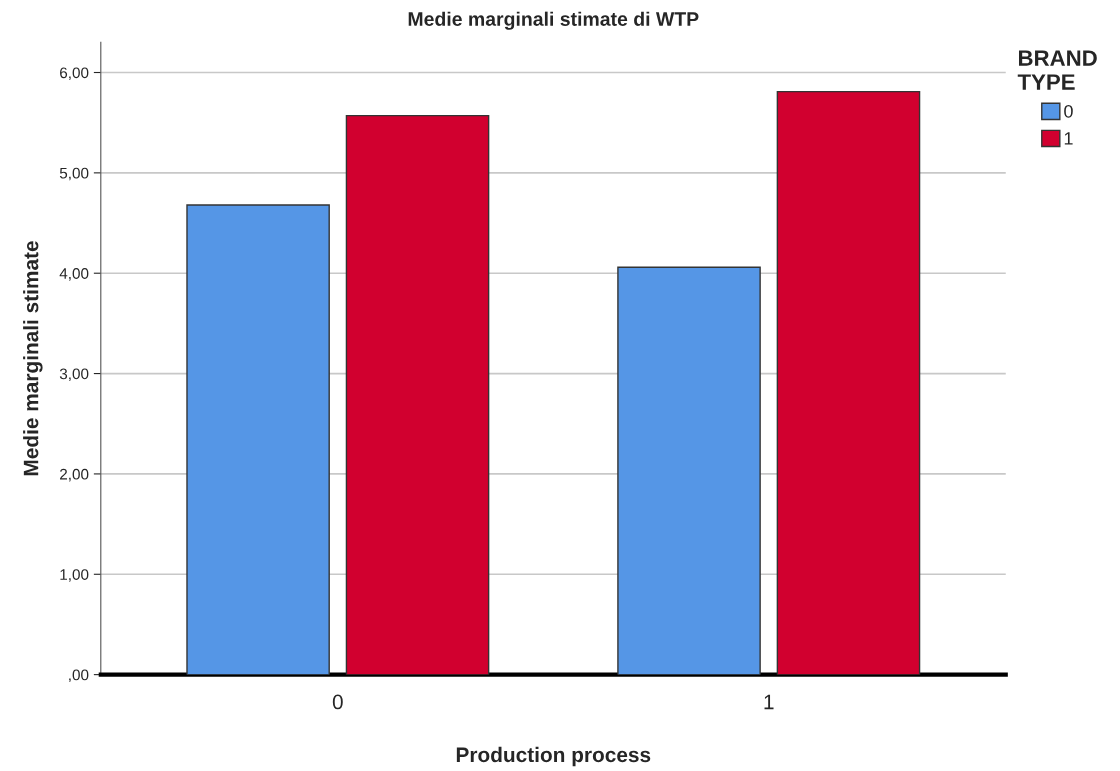 The width and height of the screenshot is (1120, 771). What do you see at coordinates (74, 575) in the screenshot?
I see `y-tick-label: 1,00` at bounding box center [74, 575].